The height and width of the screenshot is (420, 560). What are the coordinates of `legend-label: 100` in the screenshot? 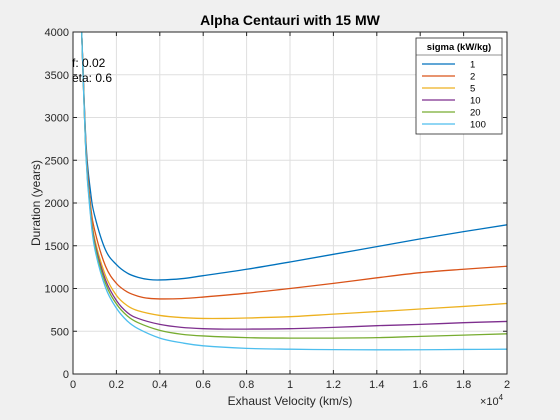 It's located at (478, 125).